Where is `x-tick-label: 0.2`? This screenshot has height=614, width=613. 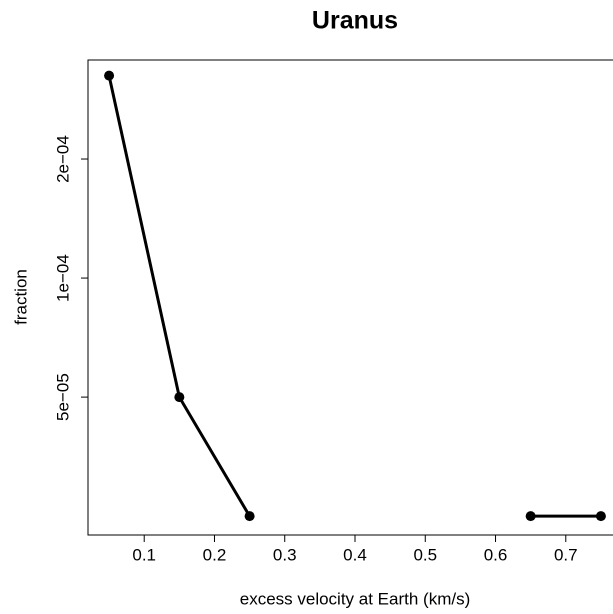 x-tick-label: 0.2 is located at coordinates (215, 554).